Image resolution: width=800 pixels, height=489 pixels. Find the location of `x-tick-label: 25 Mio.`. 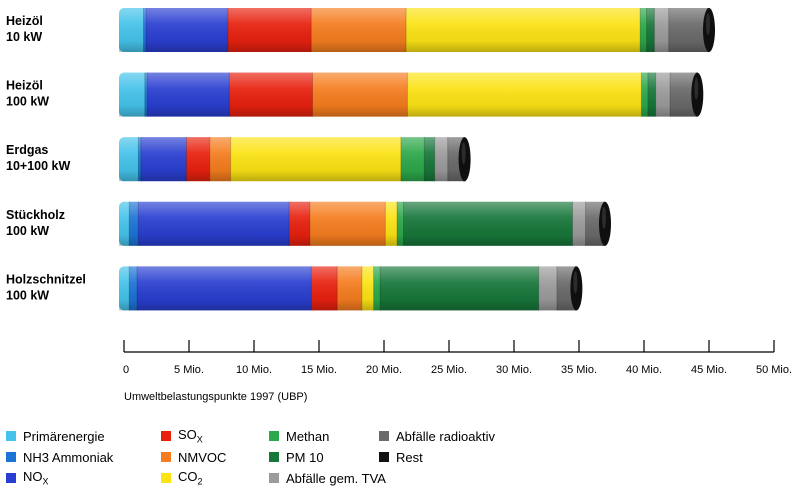

x-tick-label: 25 Mio. is located at coordinates (449, 370).